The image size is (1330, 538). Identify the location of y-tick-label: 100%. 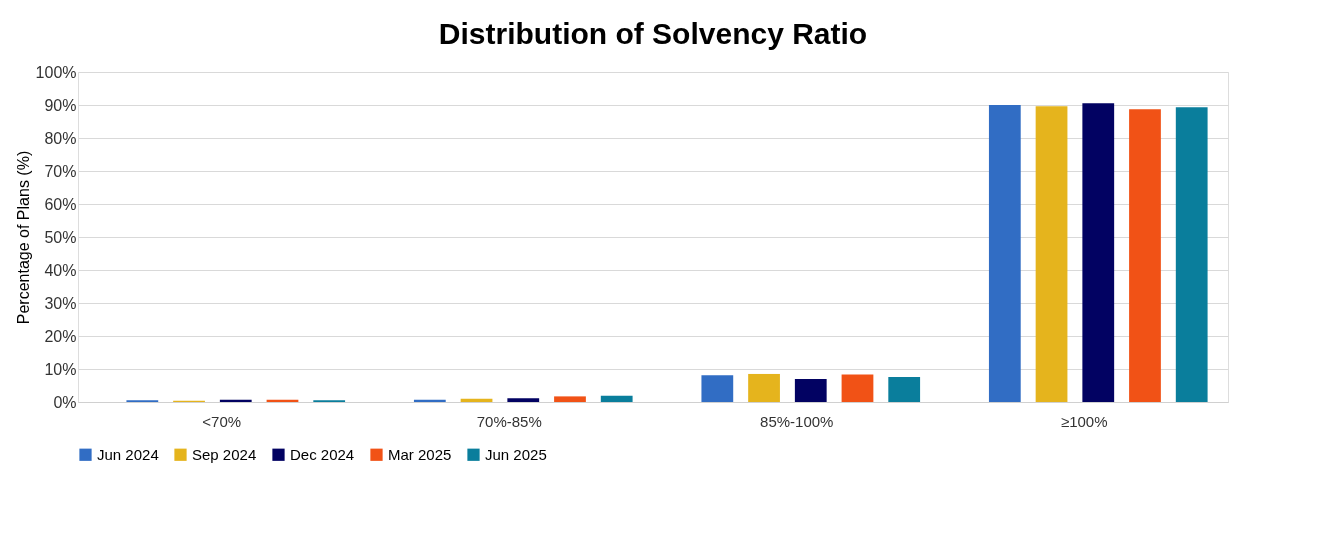
(56, 72).